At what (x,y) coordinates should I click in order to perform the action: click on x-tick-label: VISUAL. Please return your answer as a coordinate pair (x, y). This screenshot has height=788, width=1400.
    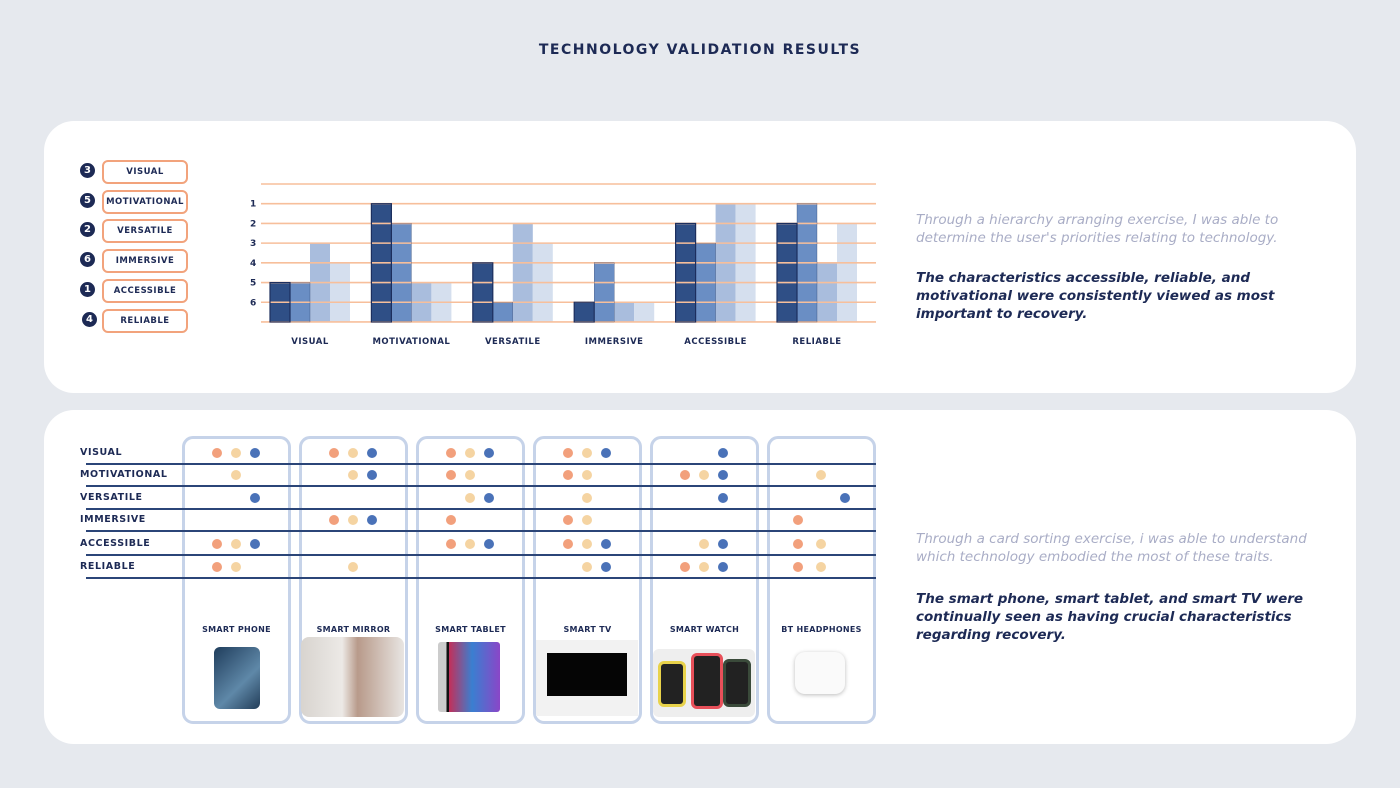
    Looking at the image, I should click on (310, 342).